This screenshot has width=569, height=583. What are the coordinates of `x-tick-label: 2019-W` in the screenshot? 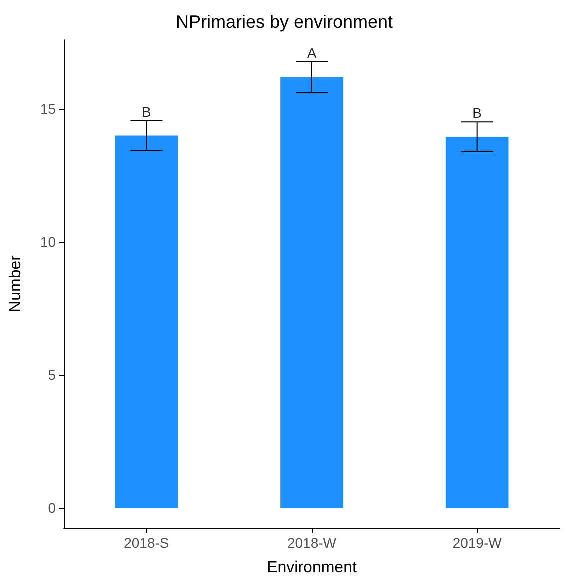 It's located at (477, 543).